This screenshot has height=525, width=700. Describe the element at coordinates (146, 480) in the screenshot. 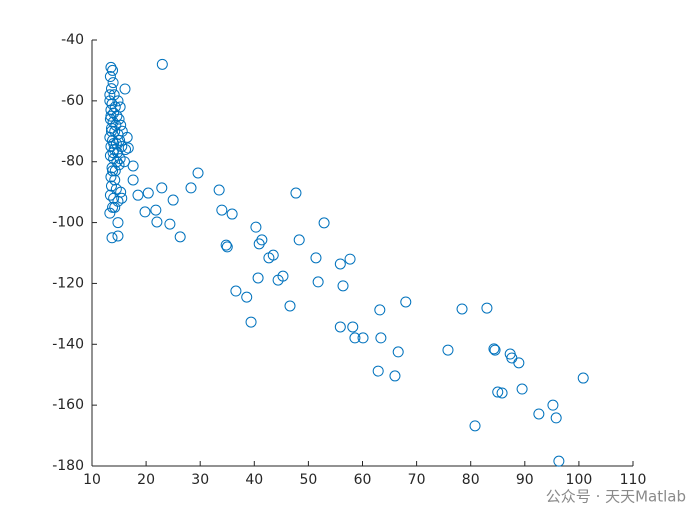

I see `x-tick-label: 20` at that location.